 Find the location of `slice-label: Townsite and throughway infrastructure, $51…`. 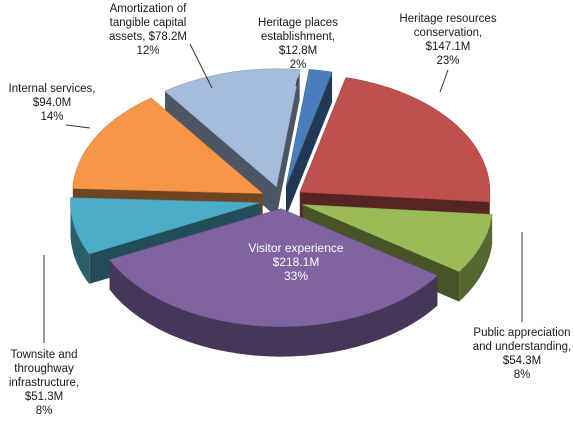

slice-label: Townsite and throughway infrastructure, $51… is located at coordinates (44, 383).